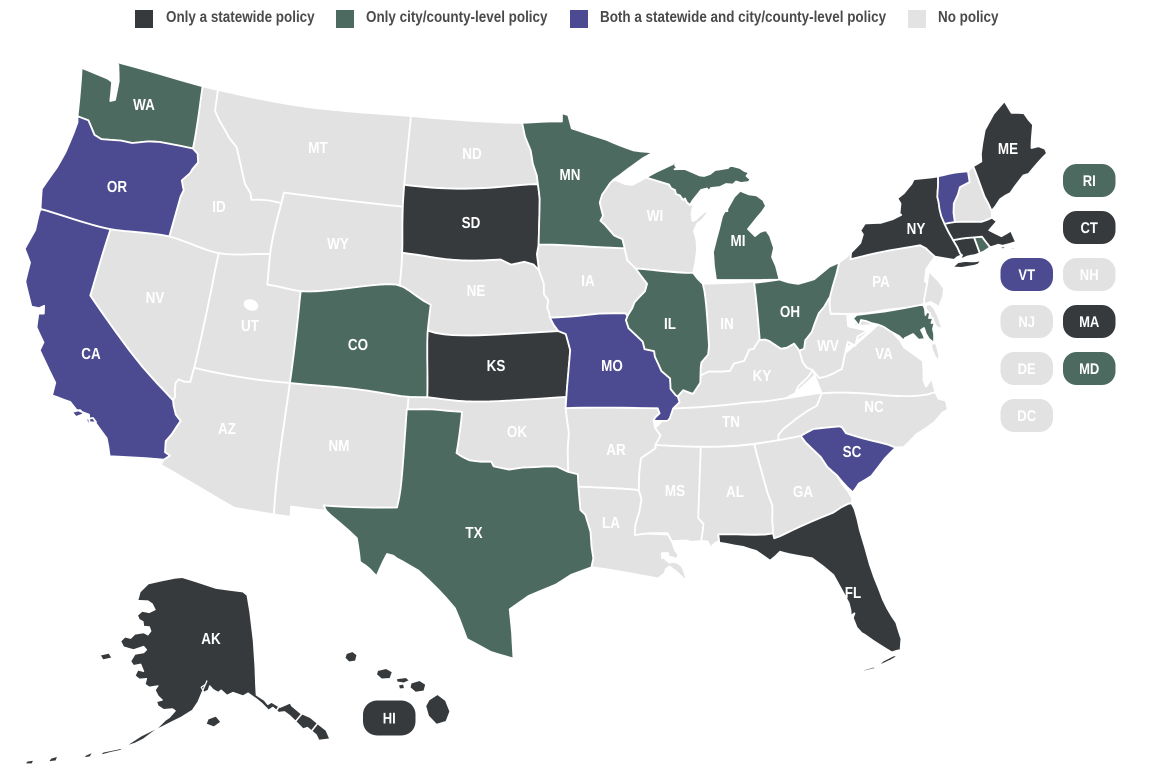  I want to click on svg-text: UT, so click(250, 326).